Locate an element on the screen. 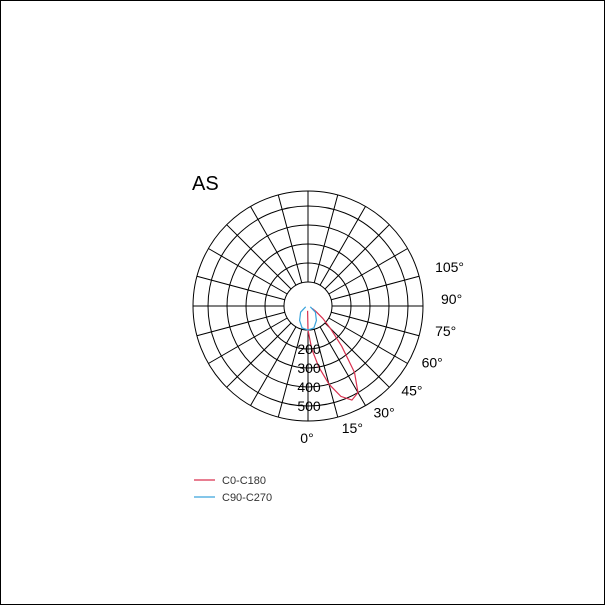  legend-label-1: C90-C270 is located at coordinates (247, 498).